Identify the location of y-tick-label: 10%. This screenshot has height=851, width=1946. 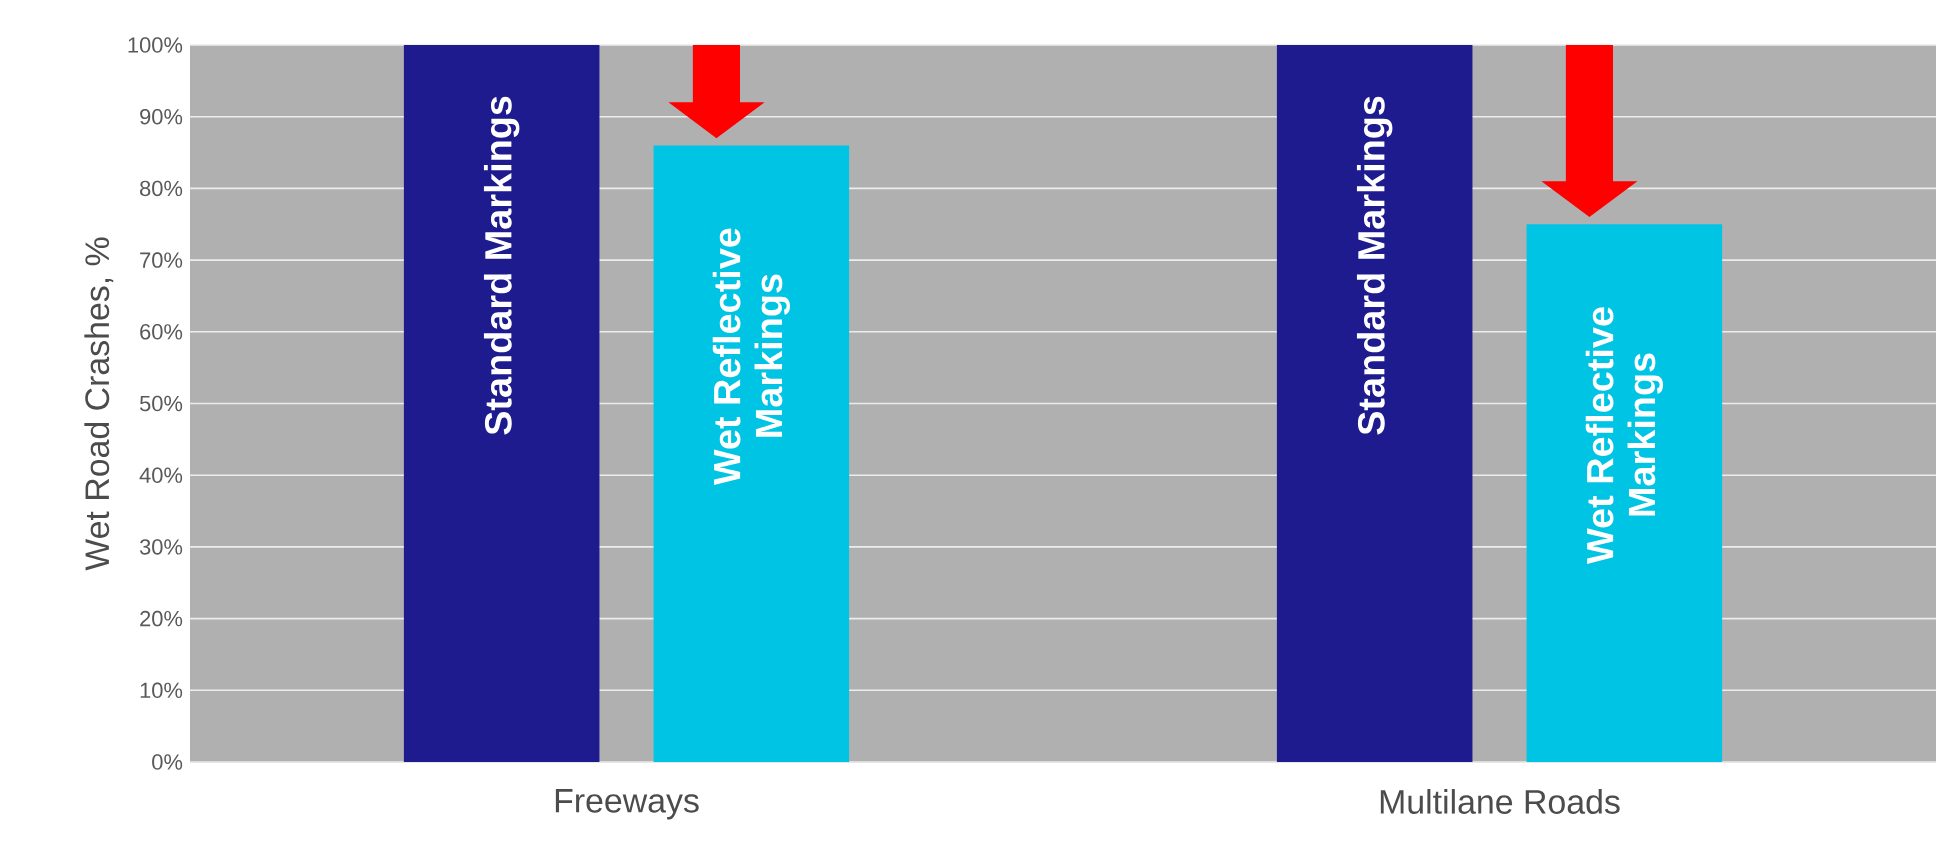
(161, 690).